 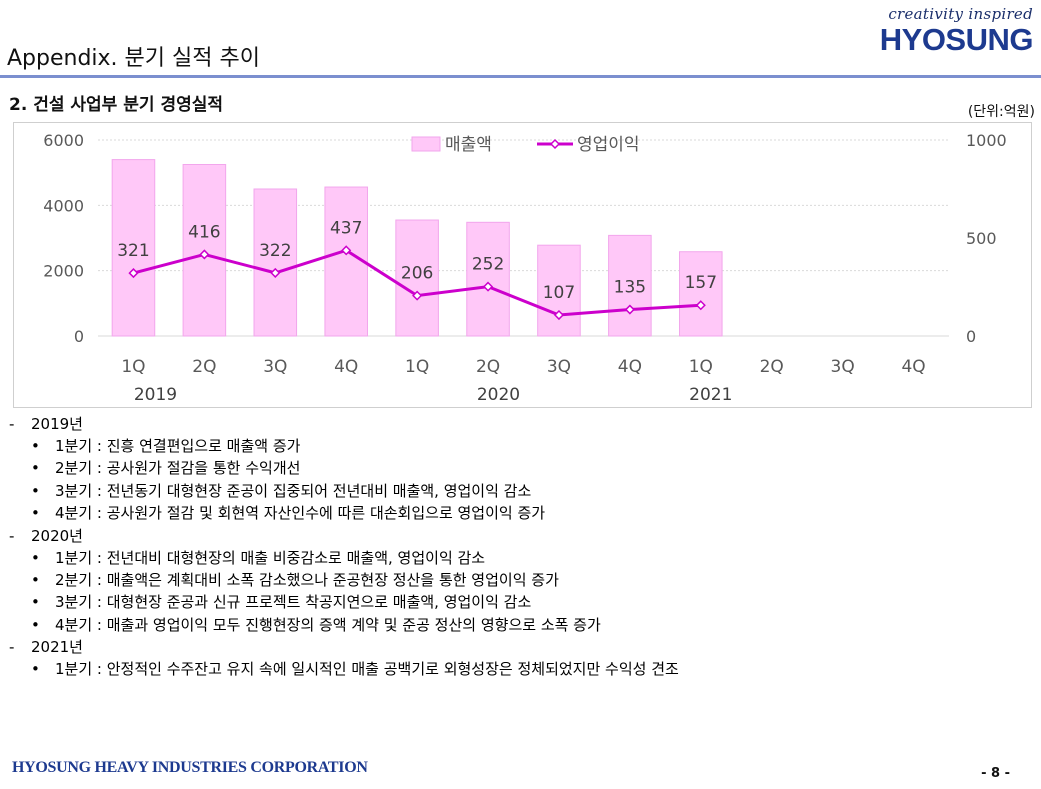 I want to click on legend-swatch-sales, so click(x=426, y=144).